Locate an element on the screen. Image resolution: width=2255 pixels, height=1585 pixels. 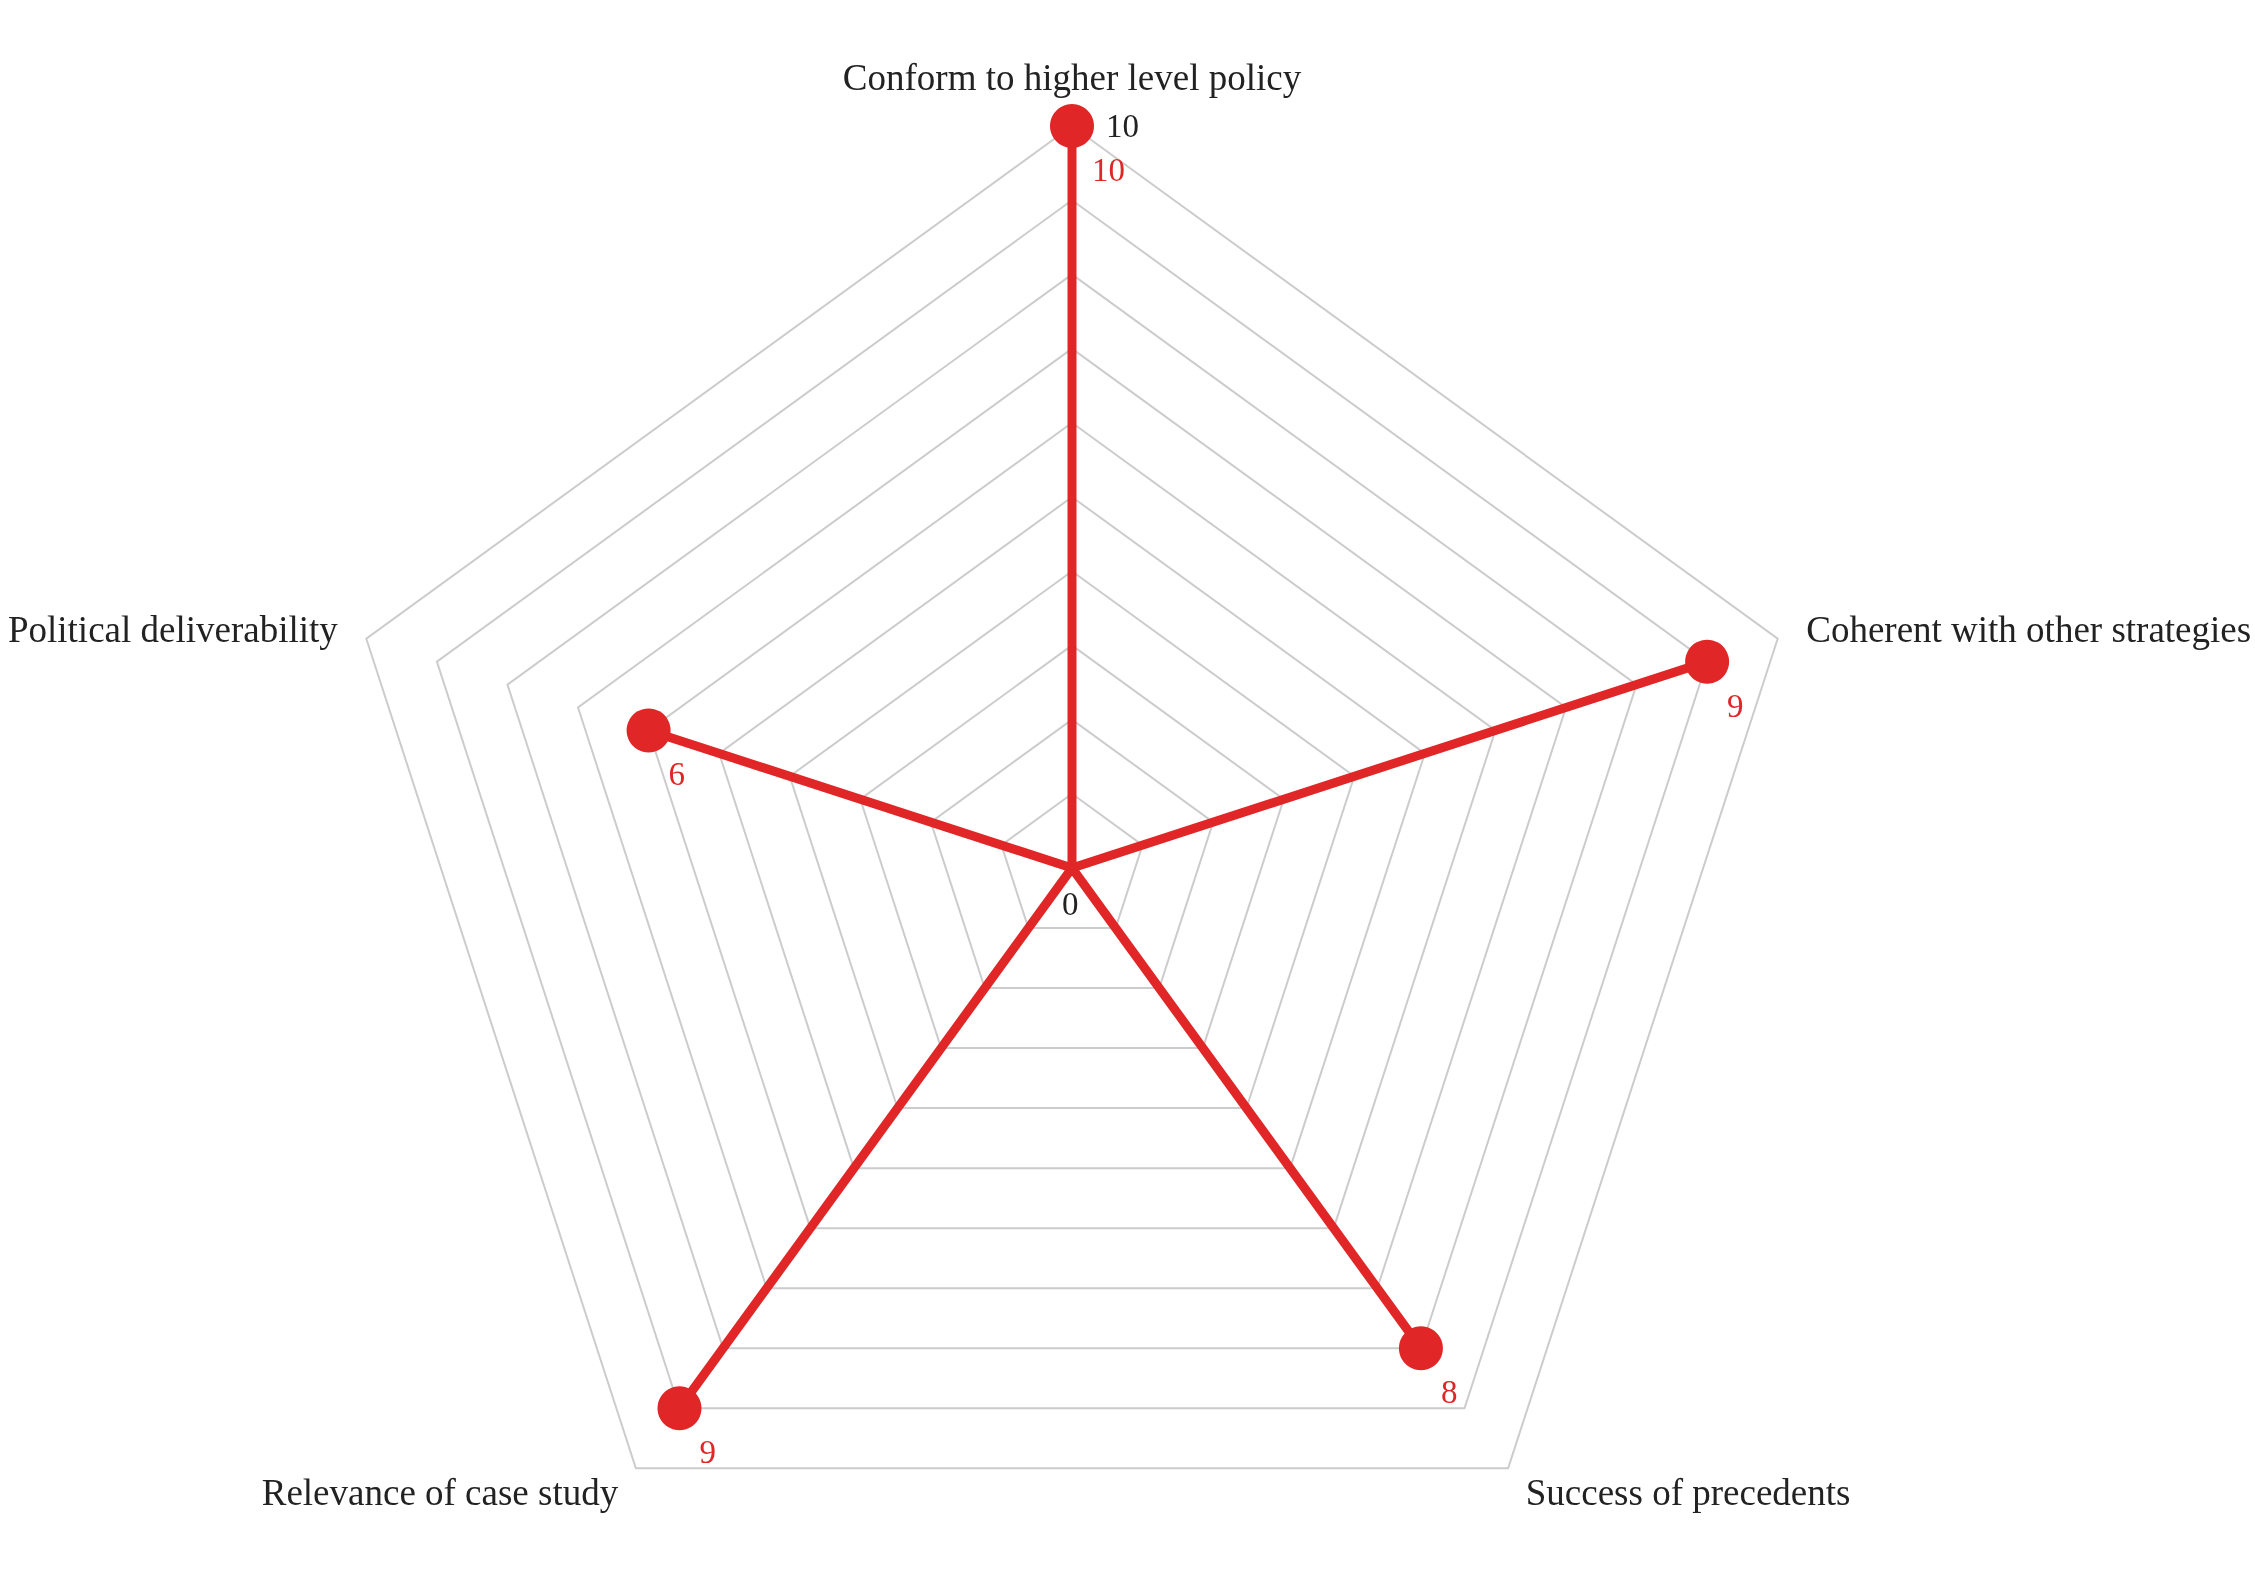
spoke-label: Success of precedents is located at coordinates (1688, 1493).